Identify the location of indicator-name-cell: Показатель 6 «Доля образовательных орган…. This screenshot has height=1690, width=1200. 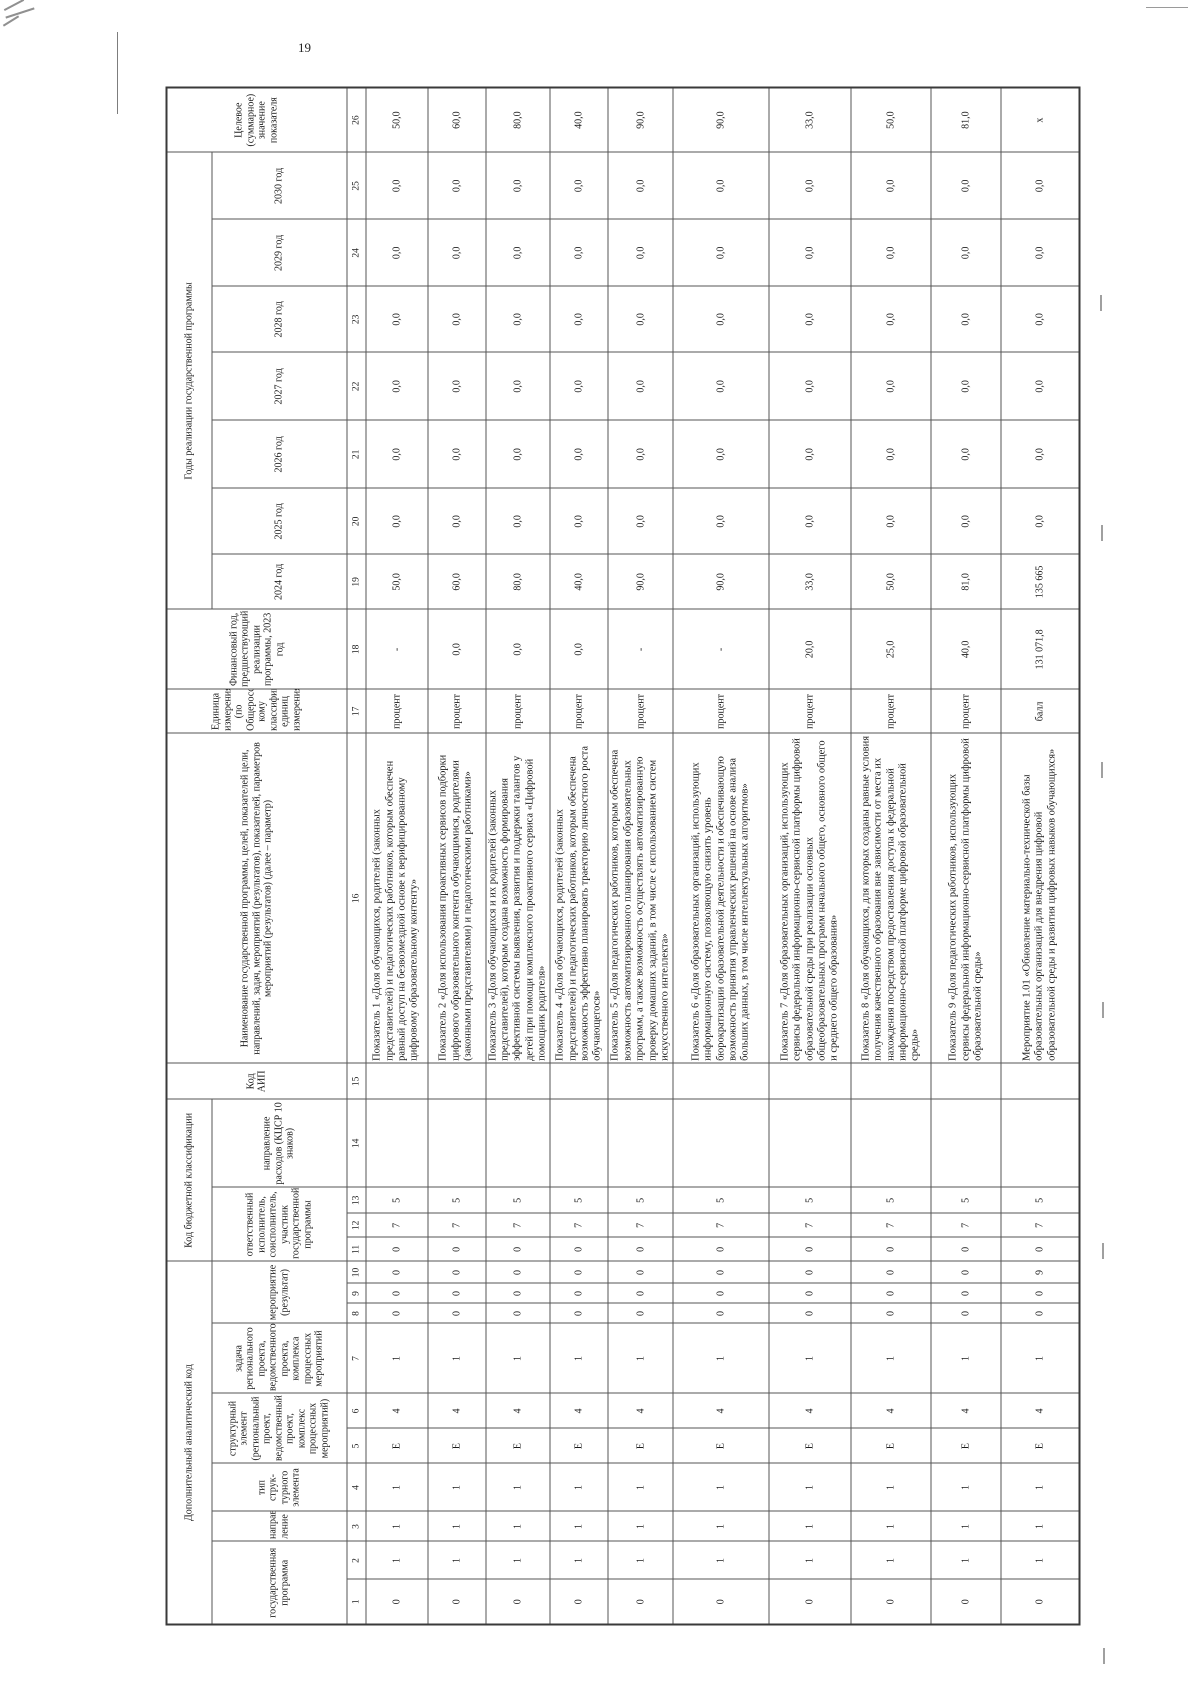
(720, 897).